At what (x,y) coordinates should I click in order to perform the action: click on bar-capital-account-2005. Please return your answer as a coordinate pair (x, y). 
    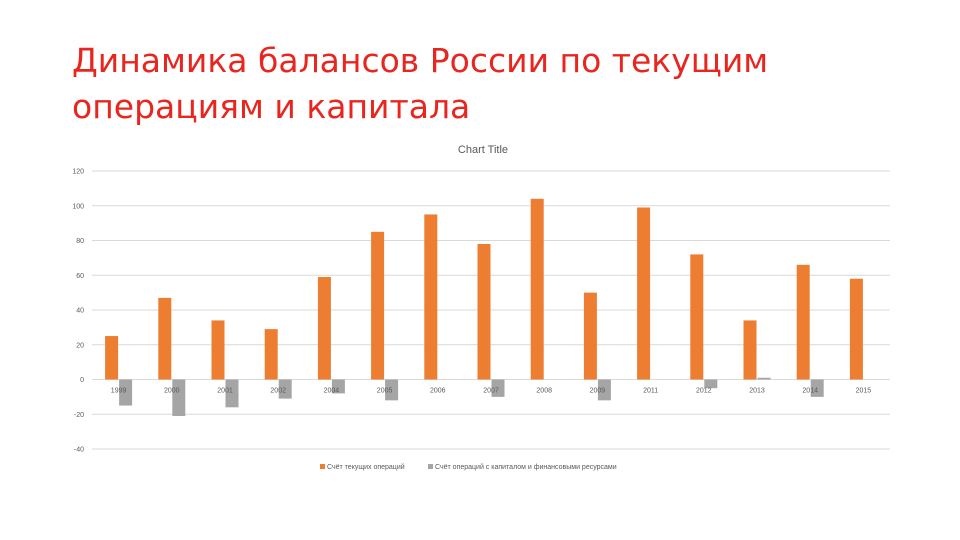
    Looking at the image, I should click on (392, 390).